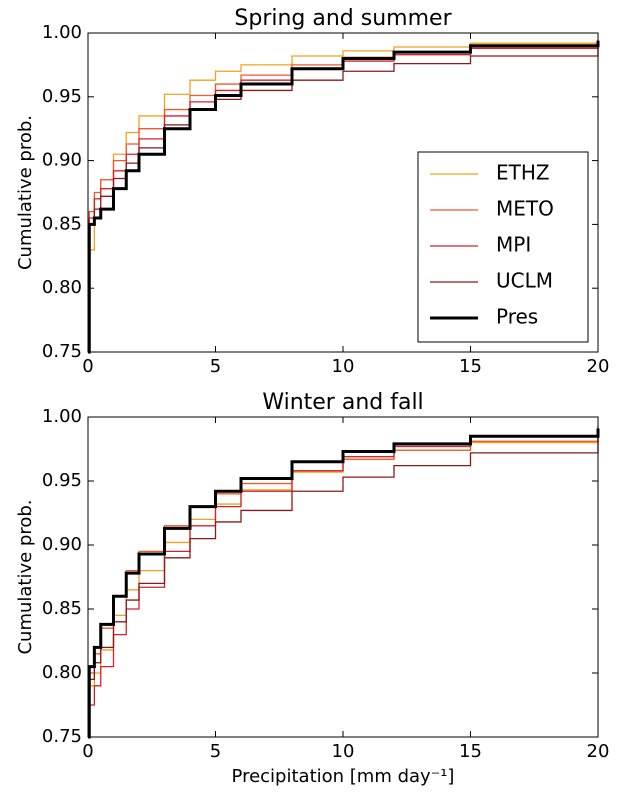 This screenshot has width=624, height=793. What do you see at coordinates (525, 209) in the screenshot?
I see `legend-label: METO` at bounding box center [525, 209].